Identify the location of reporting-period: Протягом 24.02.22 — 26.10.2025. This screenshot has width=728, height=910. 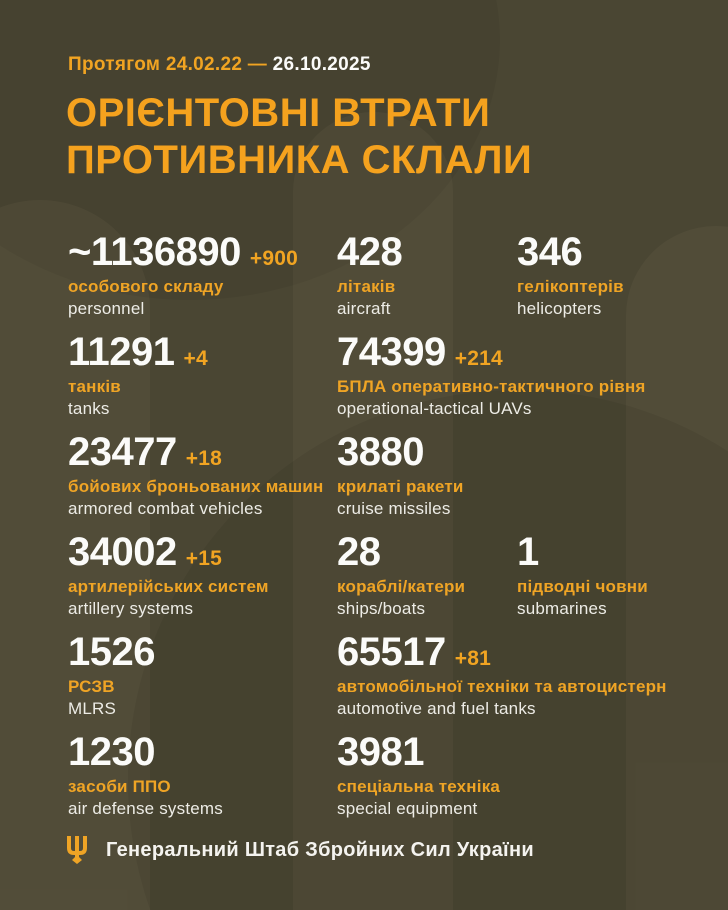
(219, 65).